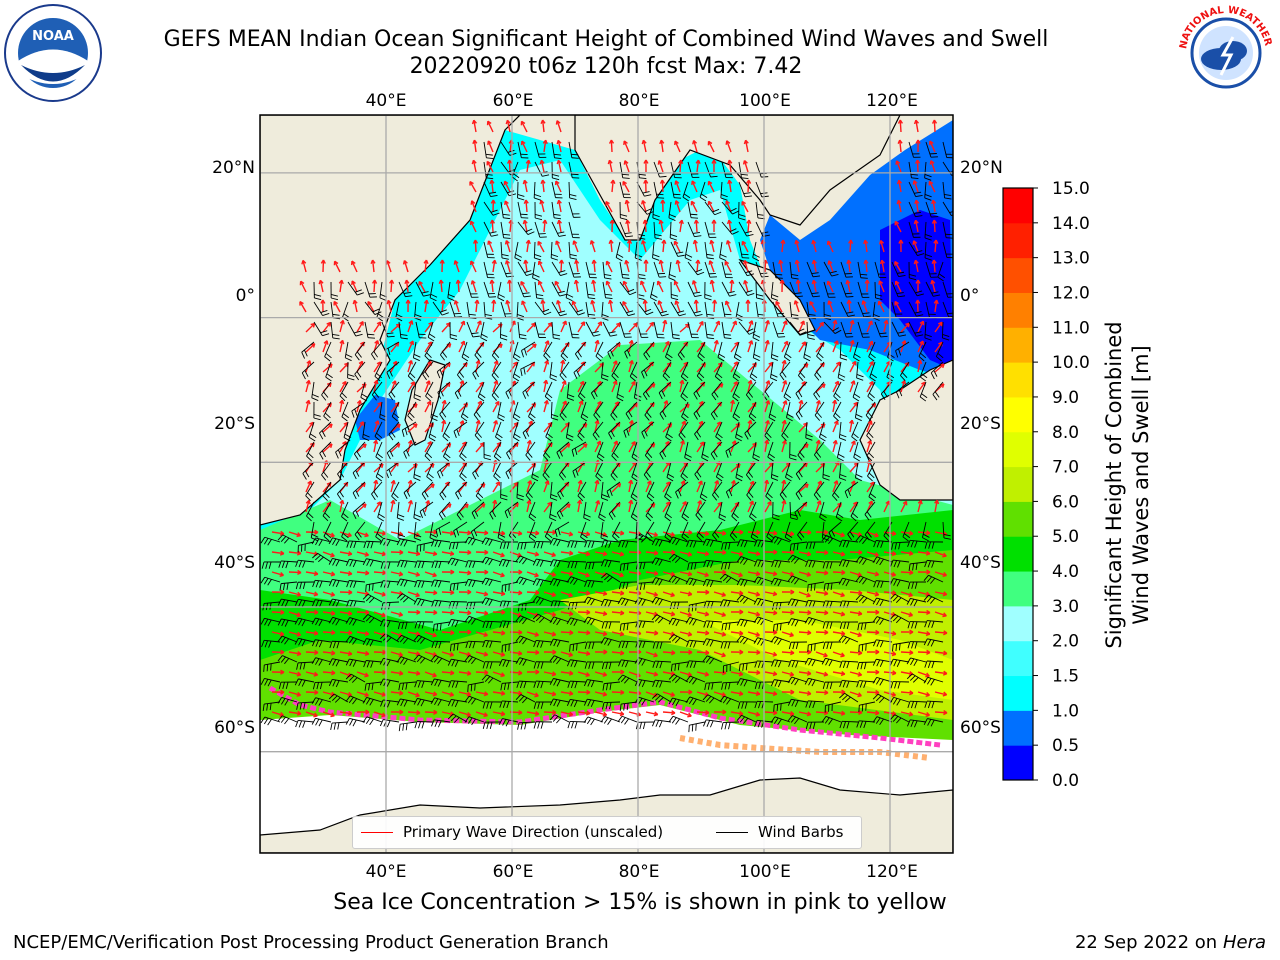  Describe the element at coordinates (1065, 433) in the screenshot. I see `colorbar-tick-label: 8.0` at that location.